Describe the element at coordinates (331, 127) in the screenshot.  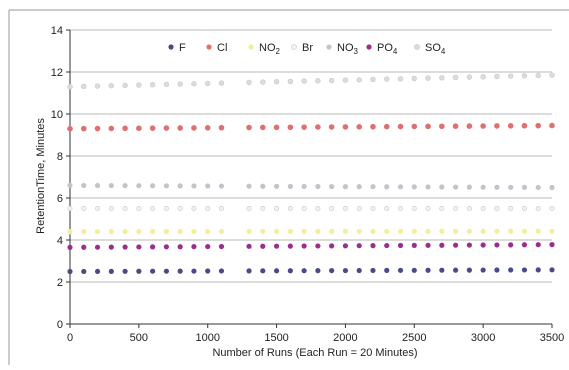
I see `data-point-cl-1900` at that location.